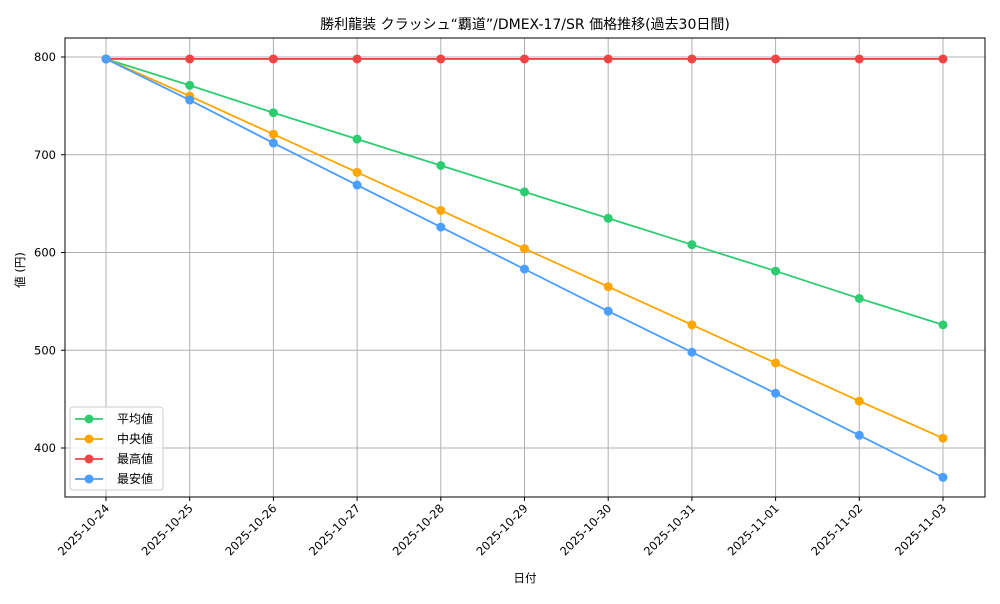 Image resolution: width=1000 pixels, height=604 pixels. I want to click on x-tick-label: 2025-11-03, so click(920, 529).